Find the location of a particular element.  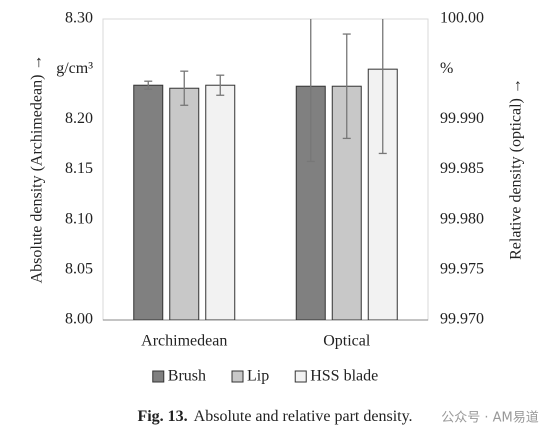

y-tick-label: 8.05 is located at coordinates (79, 269).